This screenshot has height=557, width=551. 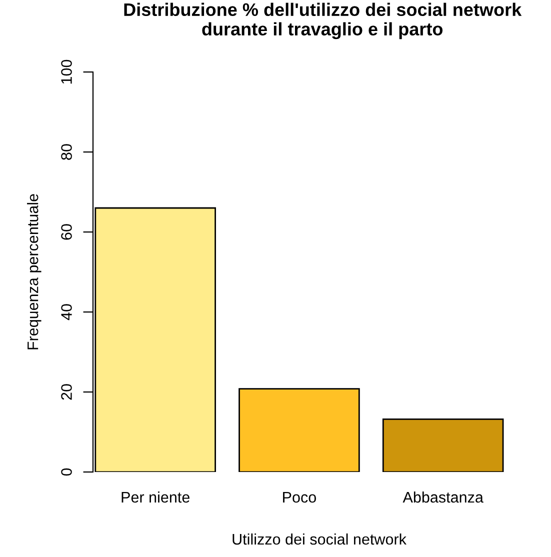 What do you see at coordinates (66, 392) in the screenshot?
I see `y-tick-label: 20` at bounding box center [66, 392].